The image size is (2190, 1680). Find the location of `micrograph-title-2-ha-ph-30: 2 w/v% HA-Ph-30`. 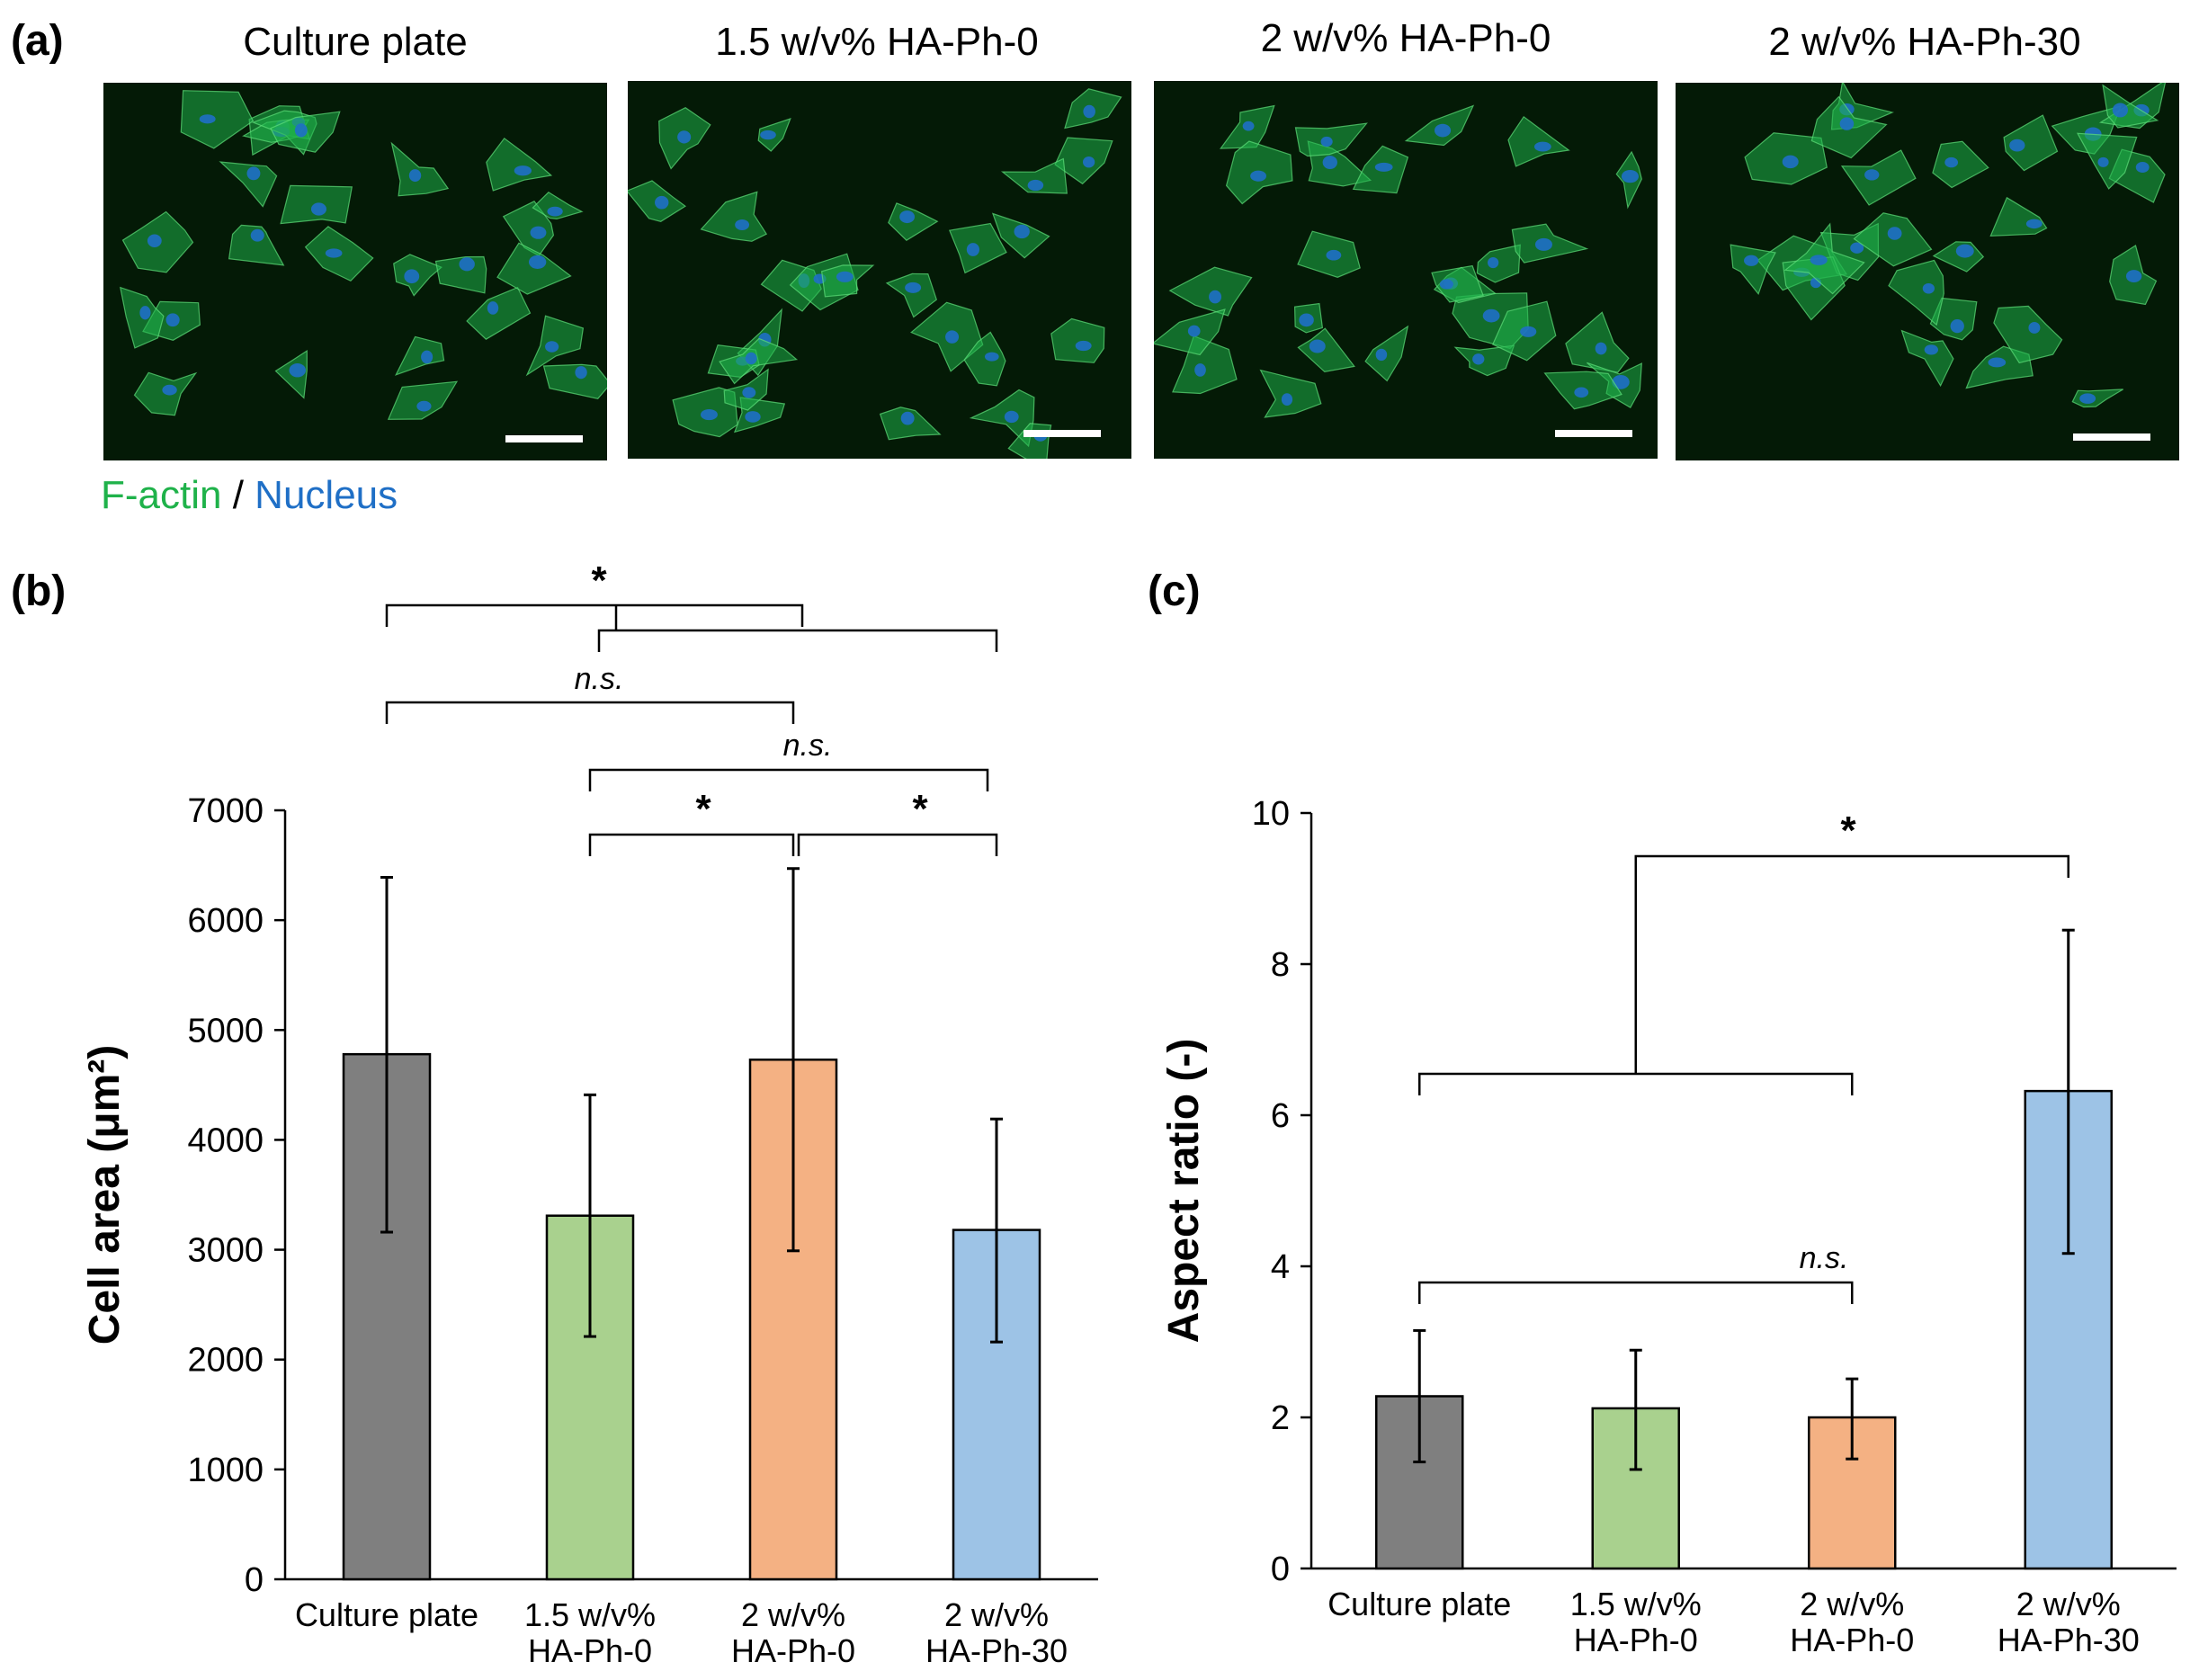

micrograph-title-2-ha-ph-30: 2 w/v% HA-Ph-30 is located at coordinates (1925, 42).